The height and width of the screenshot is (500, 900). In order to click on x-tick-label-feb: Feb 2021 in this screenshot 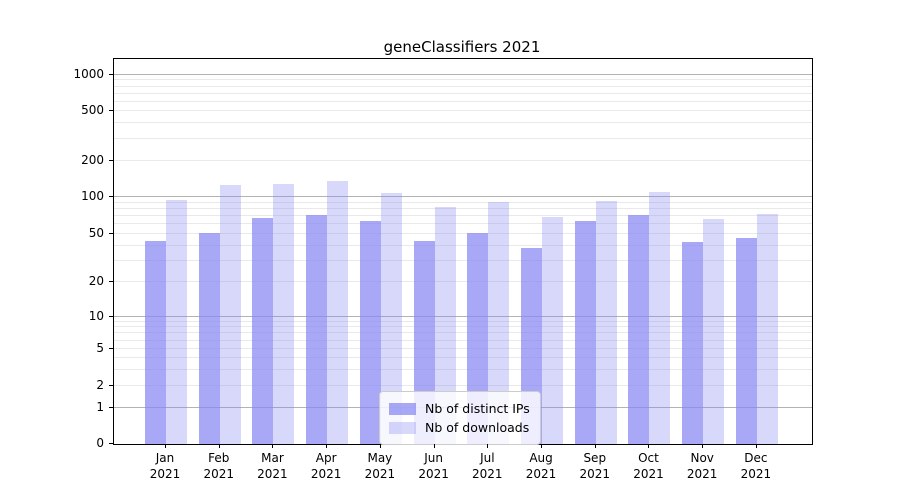, I will do `click(218, 466)`.